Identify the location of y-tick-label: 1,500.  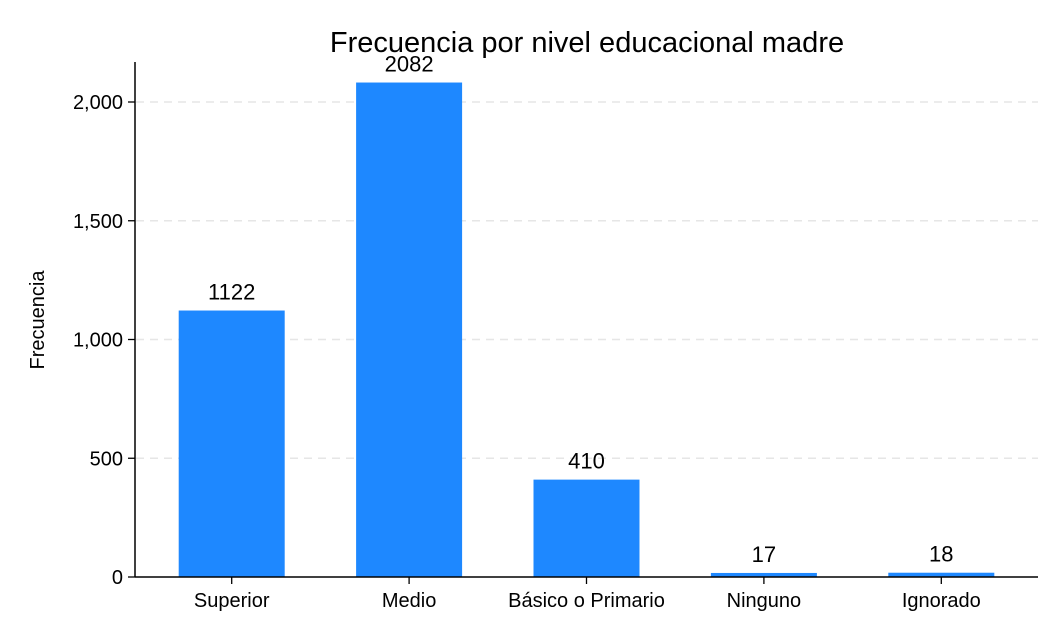
(98, 222).